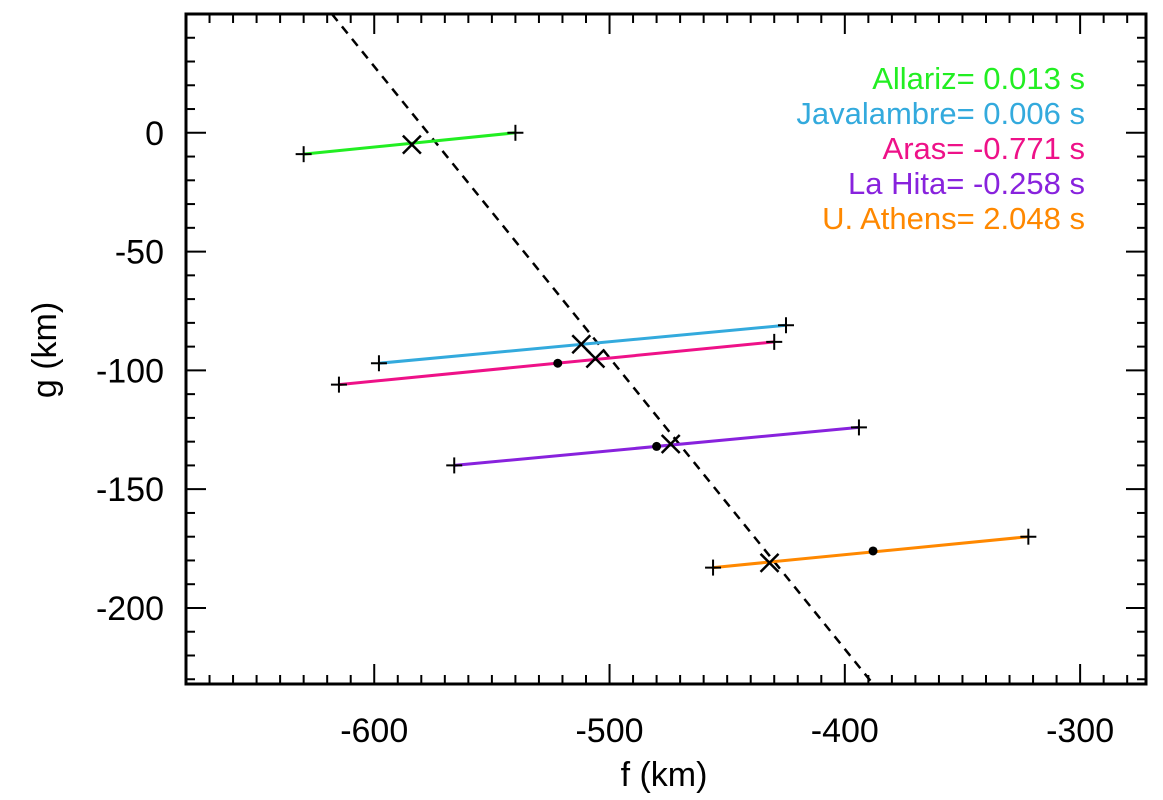  I want to click on x-tick-label: -400, so click(845, 731).